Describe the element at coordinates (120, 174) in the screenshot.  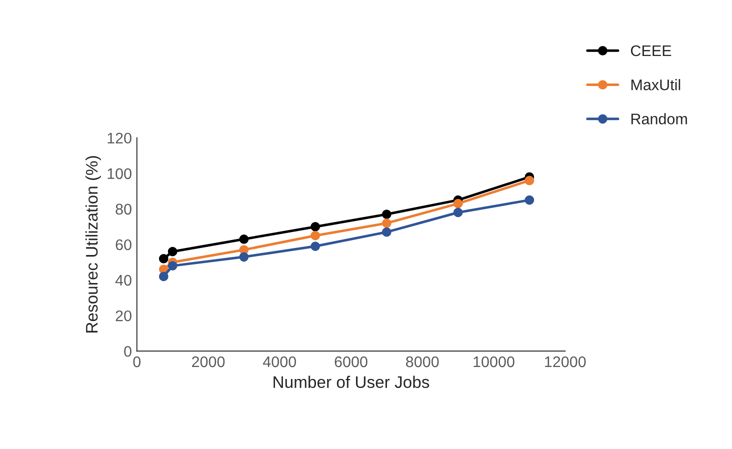
I see `y-tick-label: 100` at that location.